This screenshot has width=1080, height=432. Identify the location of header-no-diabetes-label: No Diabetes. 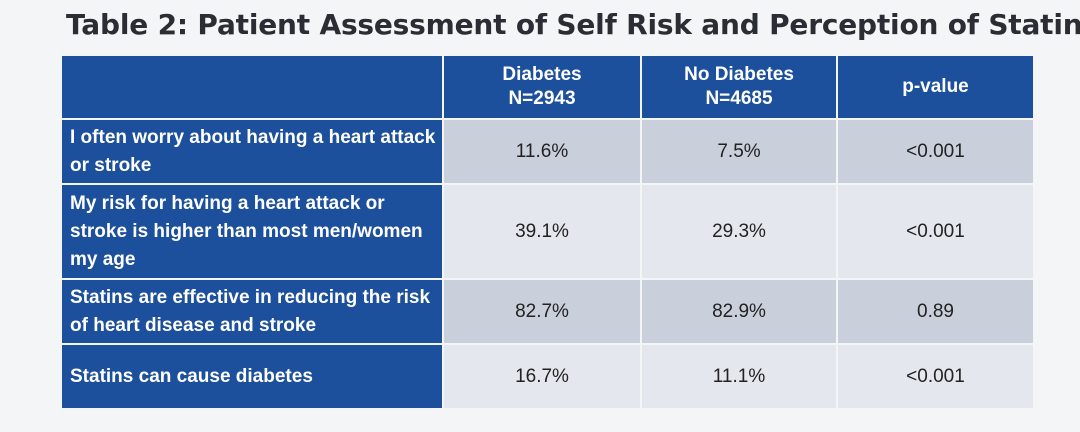
(739, 74).